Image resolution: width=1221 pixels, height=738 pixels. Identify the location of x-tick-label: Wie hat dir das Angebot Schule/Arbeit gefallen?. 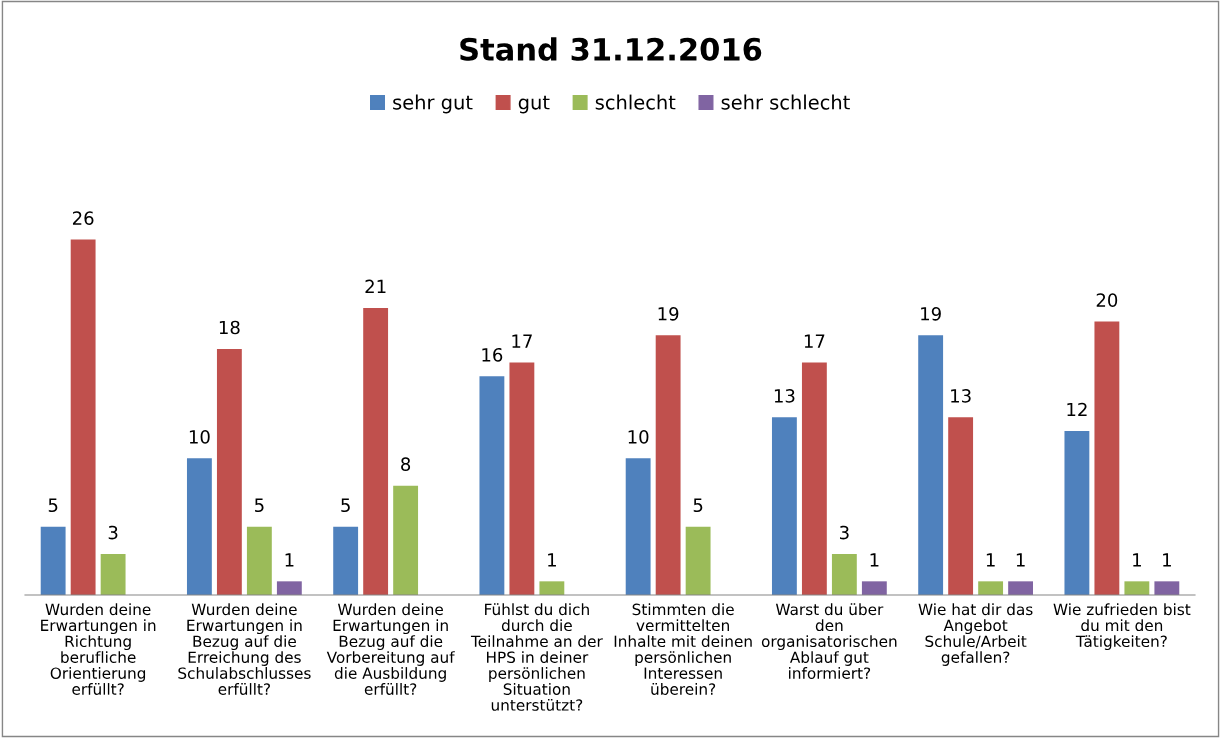
(975, 634).